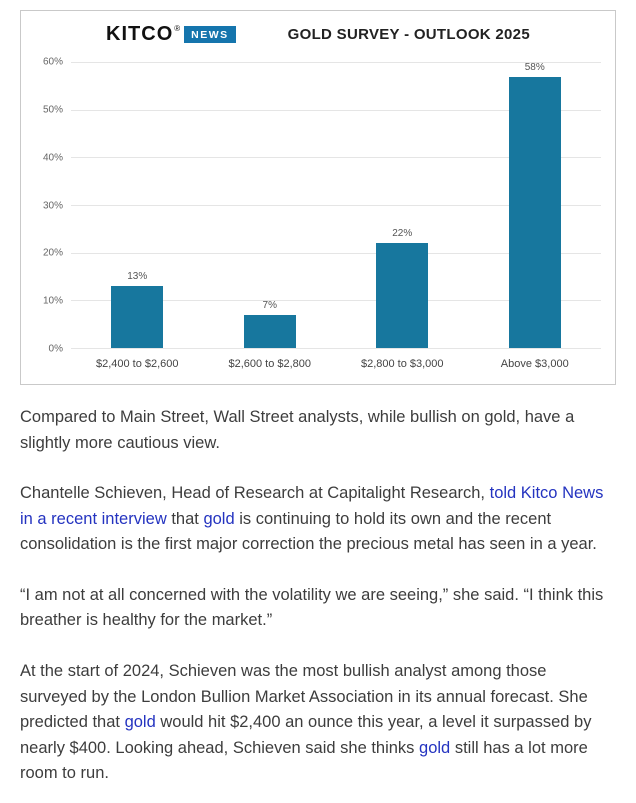 This screenshot has height=803, width=636. I want to click on kitco-news-logo: KITCO ® NEWS, so click(171, 34).